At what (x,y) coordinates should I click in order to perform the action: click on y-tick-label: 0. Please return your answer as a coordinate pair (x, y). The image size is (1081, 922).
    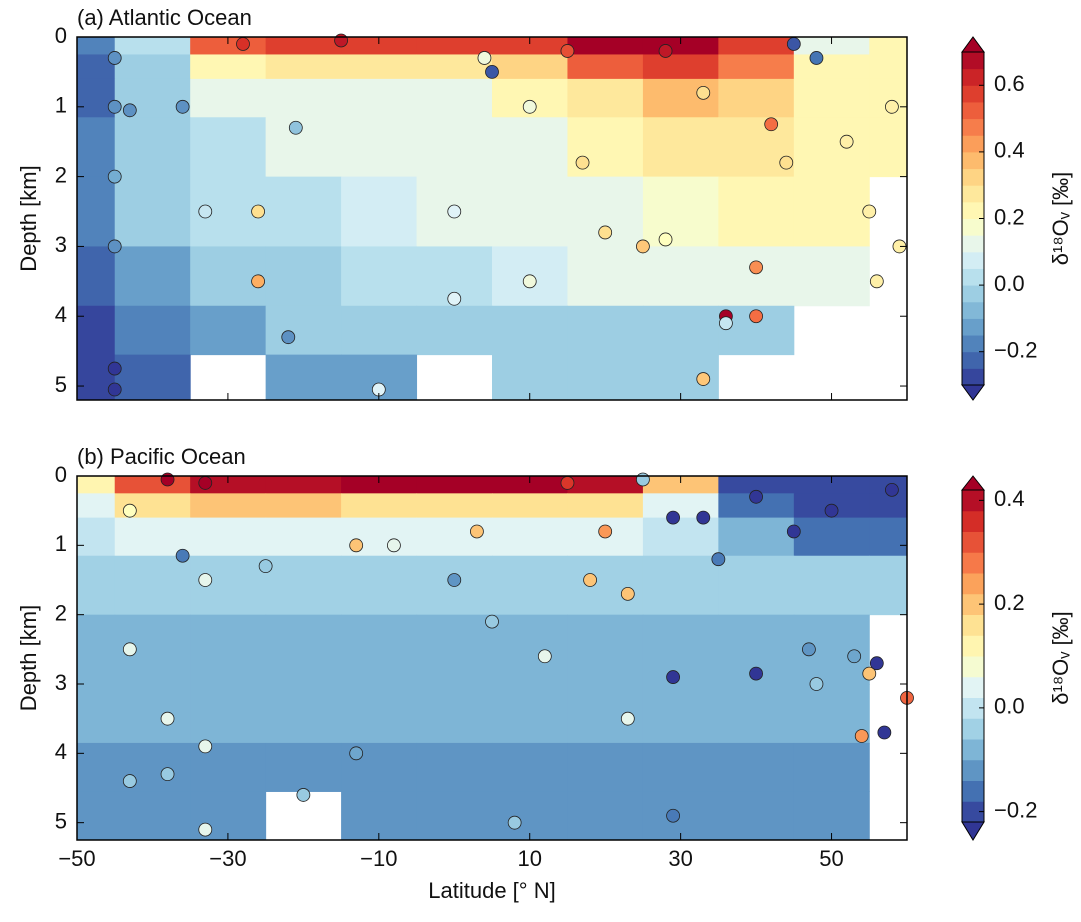
    Looking at the image, I should click on (61, 35).